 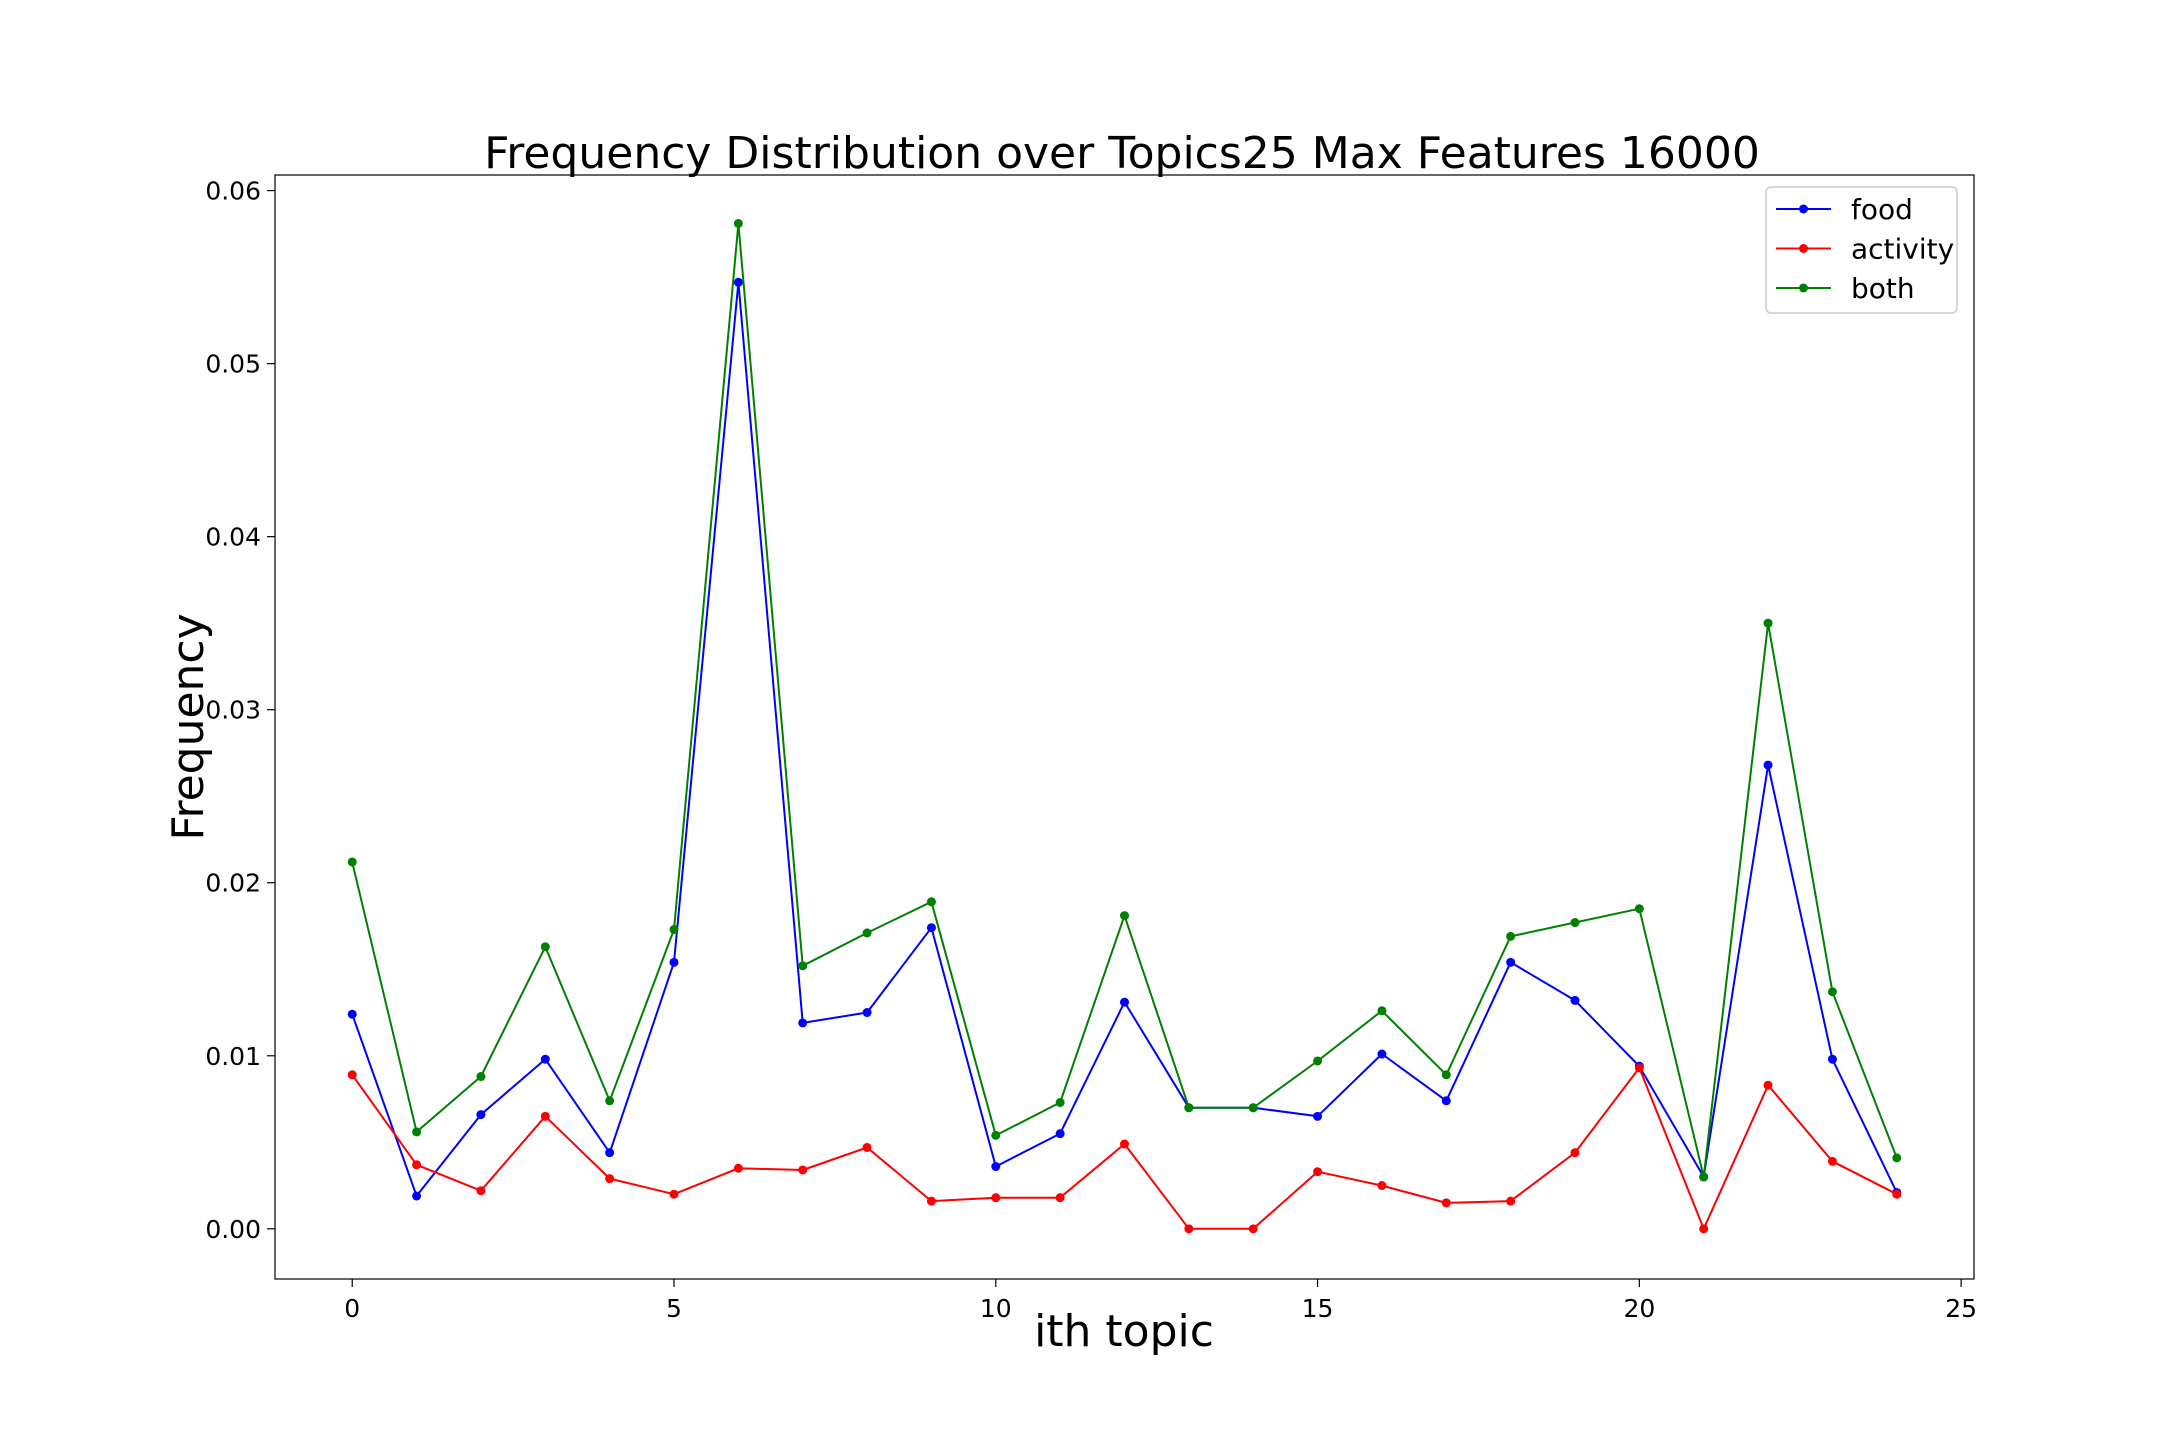 I want to click on legend-marker-food, so click(x=1803, y=209).